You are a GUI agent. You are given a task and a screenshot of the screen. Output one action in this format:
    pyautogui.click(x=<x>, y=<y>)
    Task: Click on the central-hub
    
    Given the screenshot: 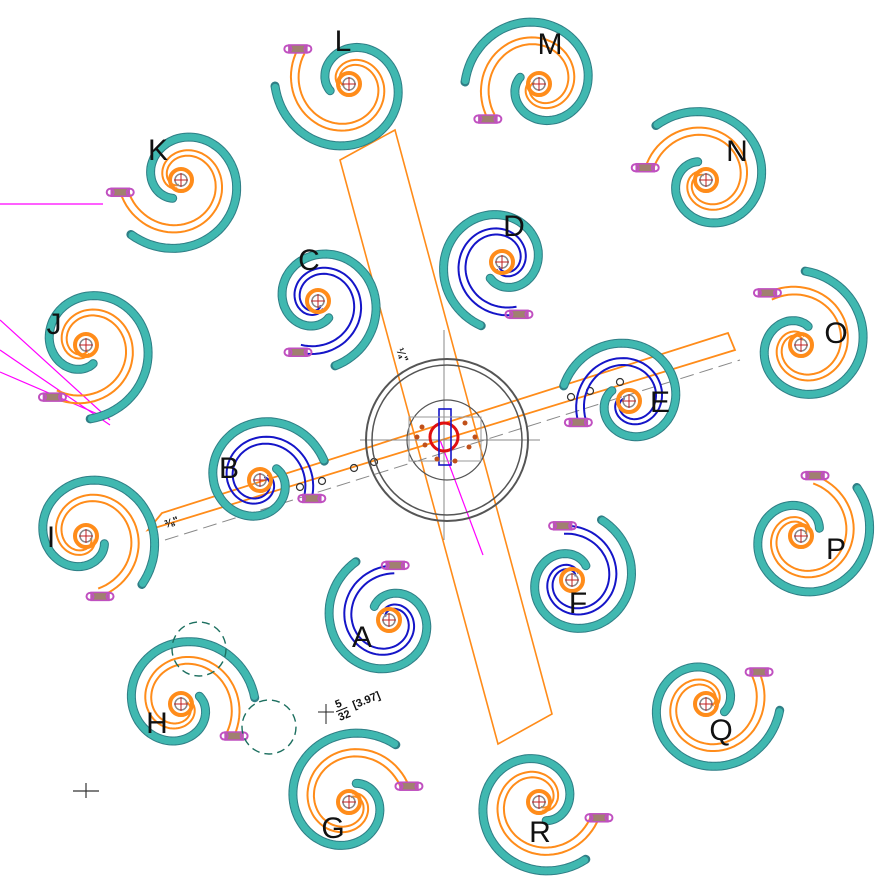 What is the action you would take?
    pyautogui.click(x=447, y=440)
    